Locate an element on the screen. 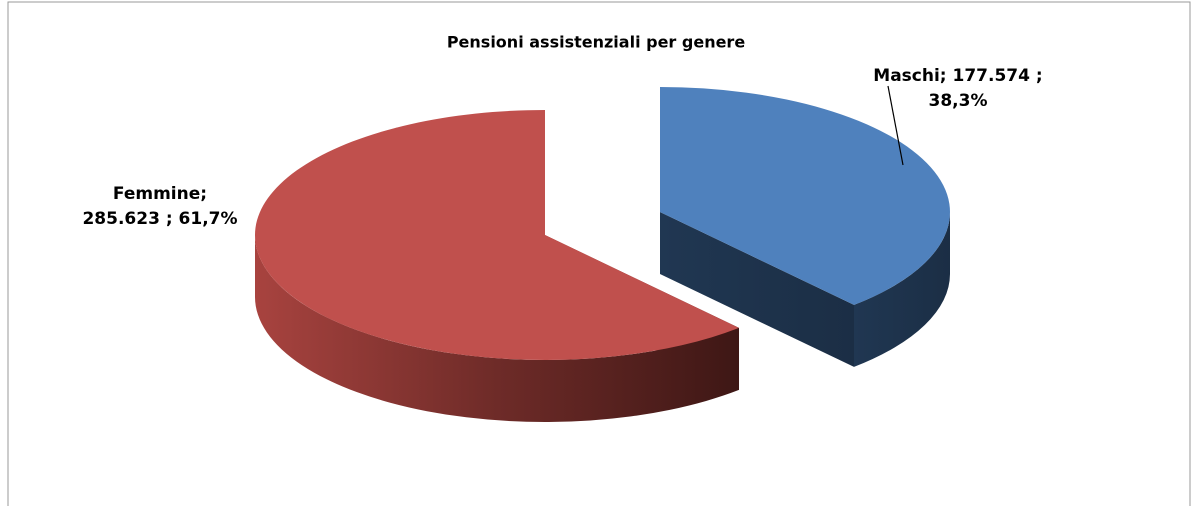 The height and width of the screenshot is (506, 1192). data-label: 285.623 ; 61,7% is located at coordinates (159, 219).